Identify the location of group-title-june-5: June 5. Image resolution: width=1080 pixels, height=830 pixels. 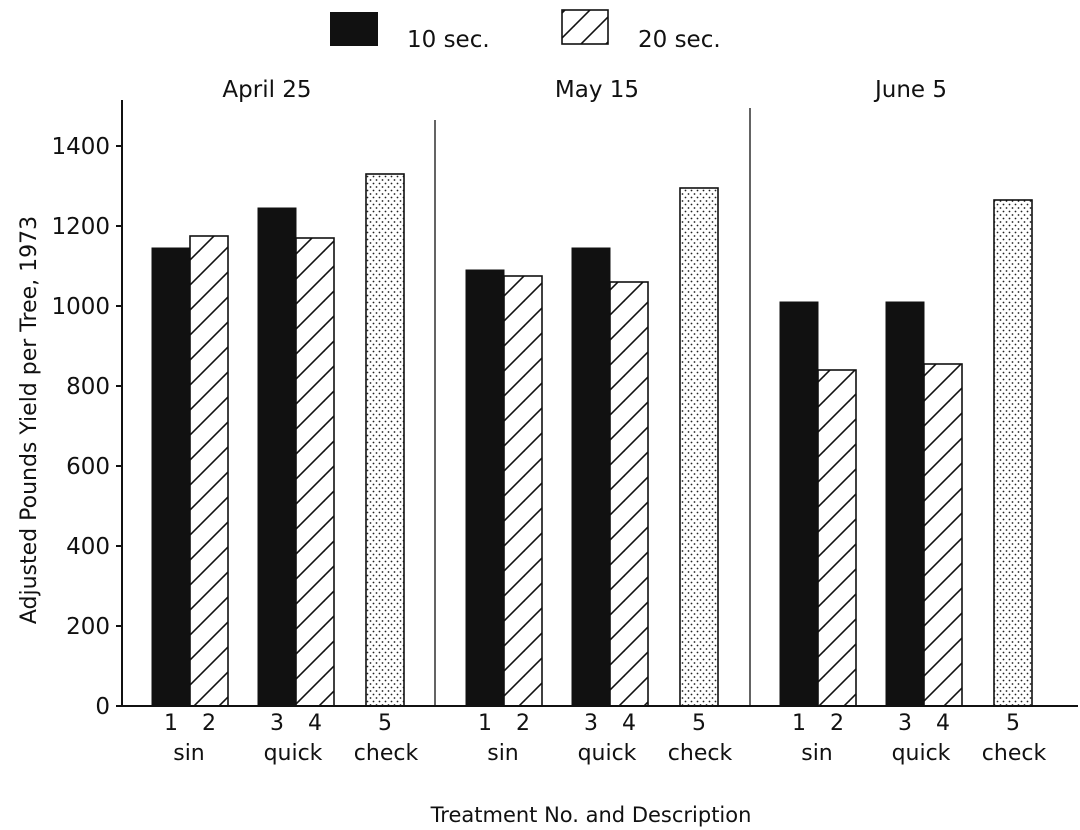
(910, 90).